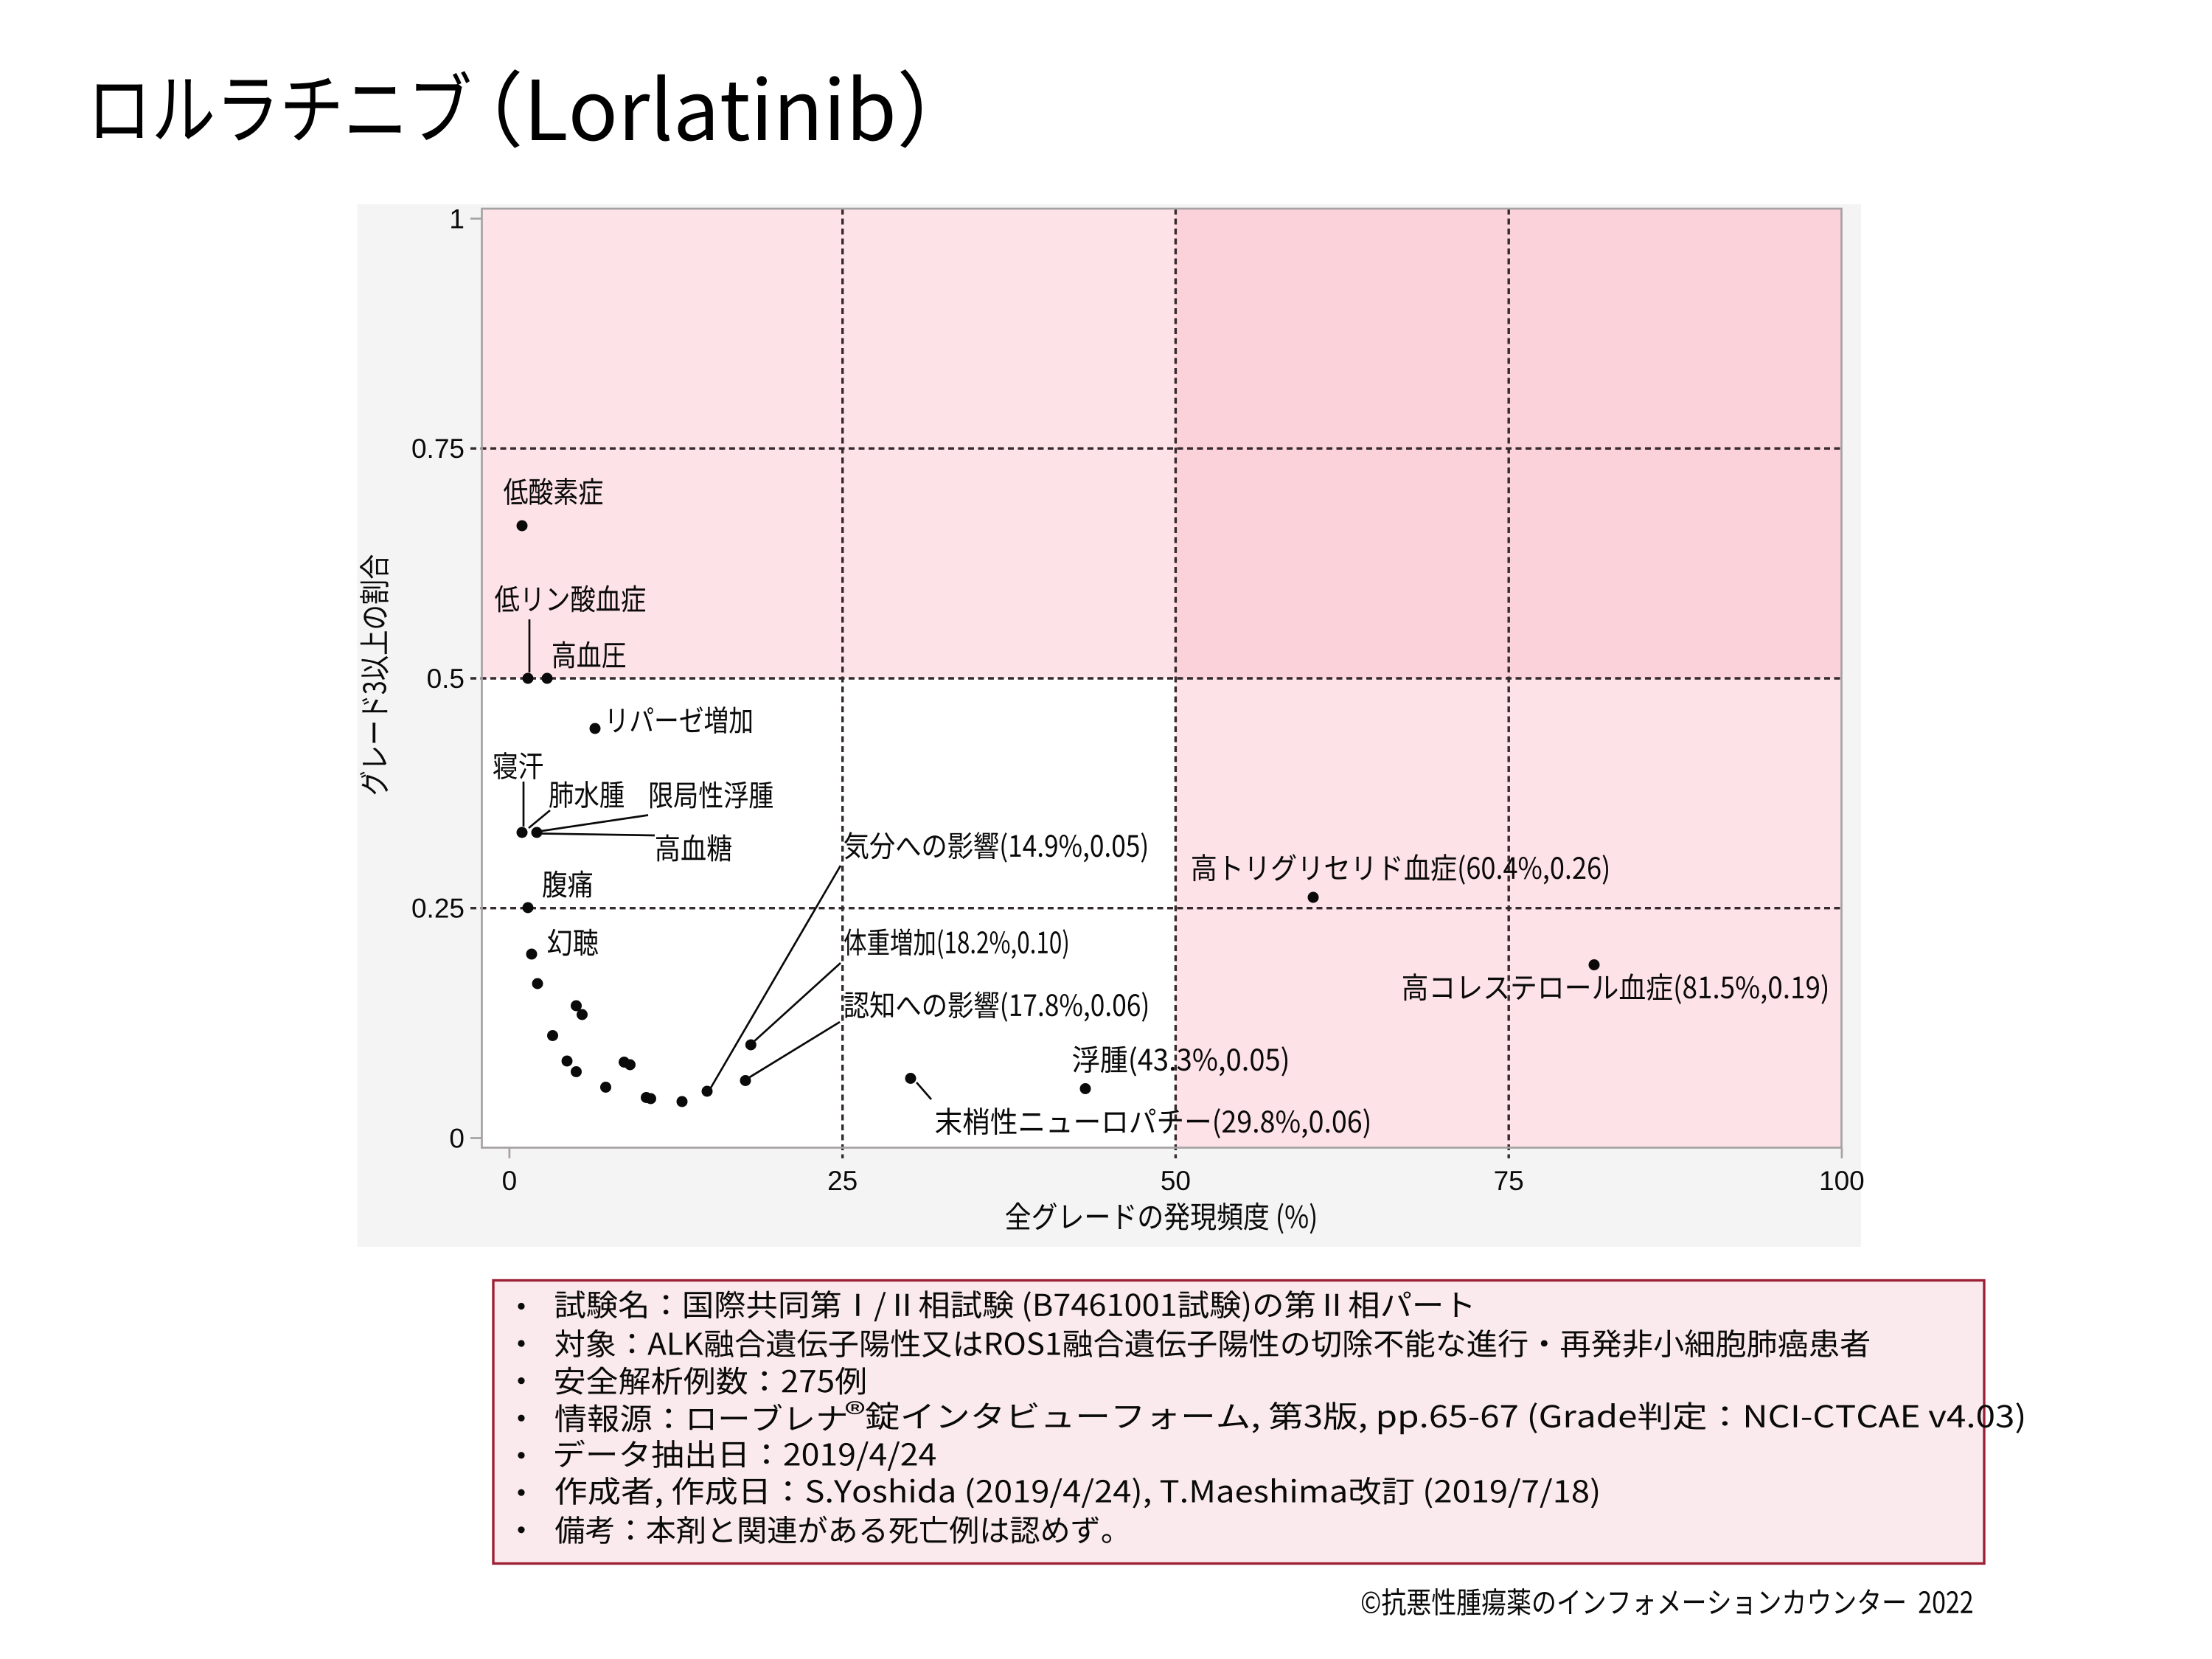 This screenshot has width=2212, height=1659. Describe the element at coordinates (438, 909) in the screenshot. I see `svg-text: 0.25` at that location.